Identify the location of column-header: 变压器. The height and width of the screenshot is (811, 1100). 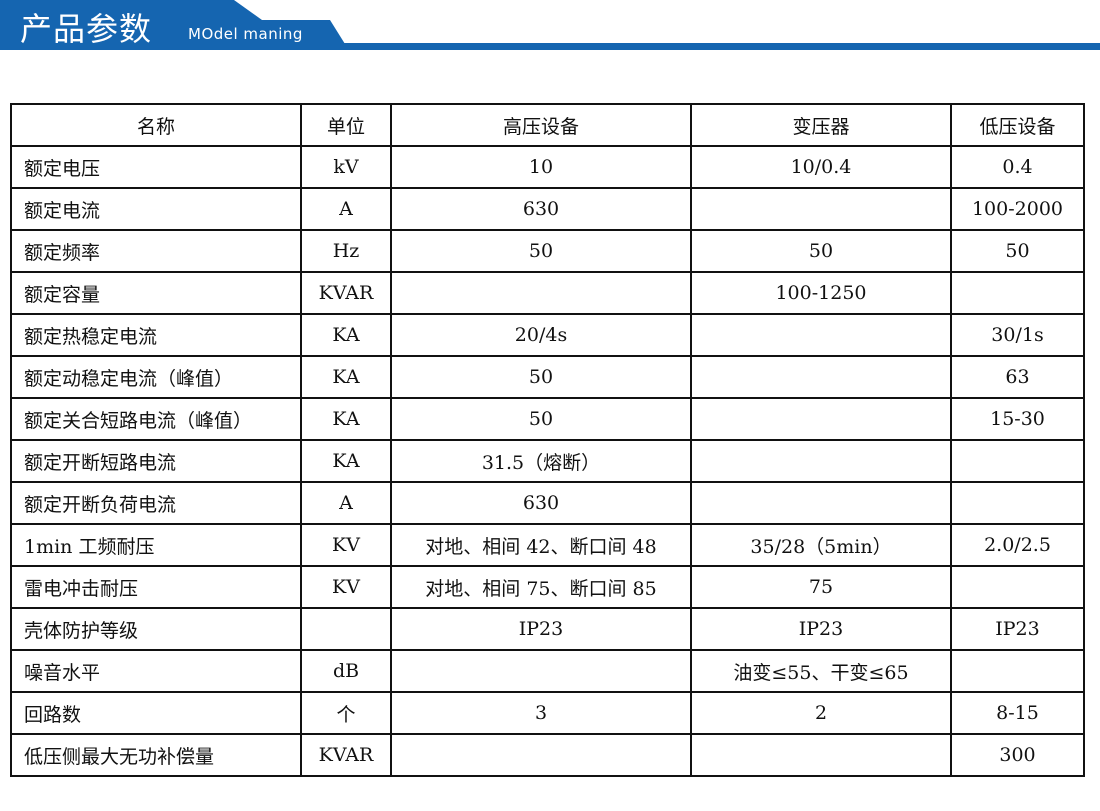
(821, 125).